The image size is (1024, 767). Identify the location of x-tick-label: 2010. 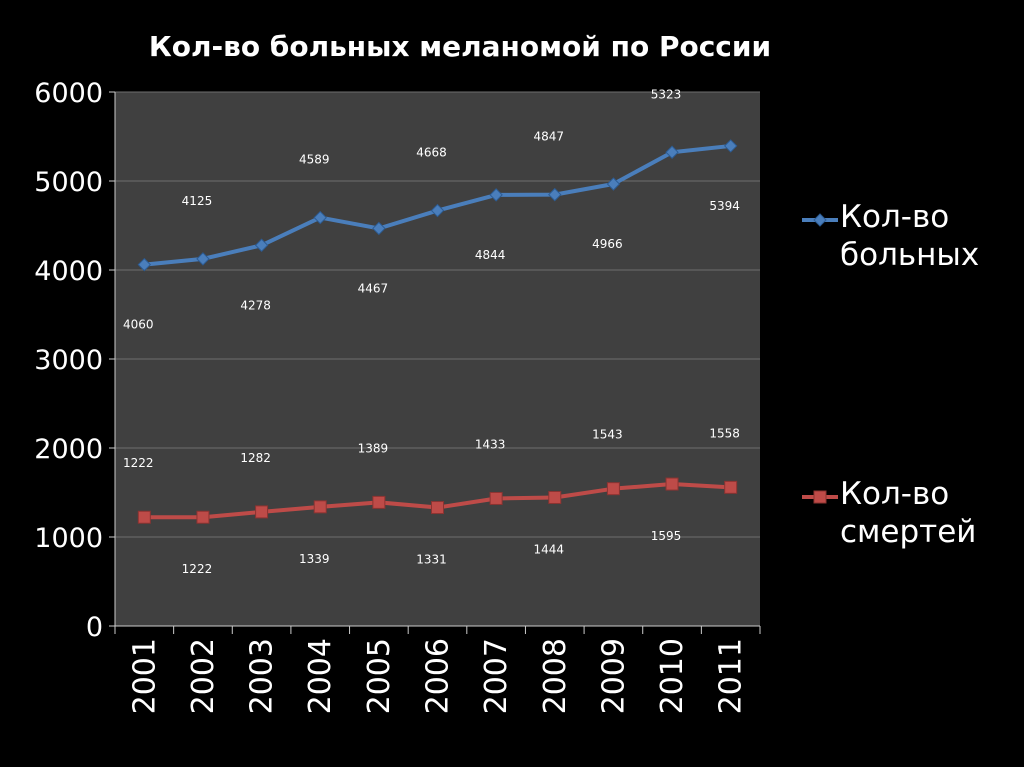
(672, 676).